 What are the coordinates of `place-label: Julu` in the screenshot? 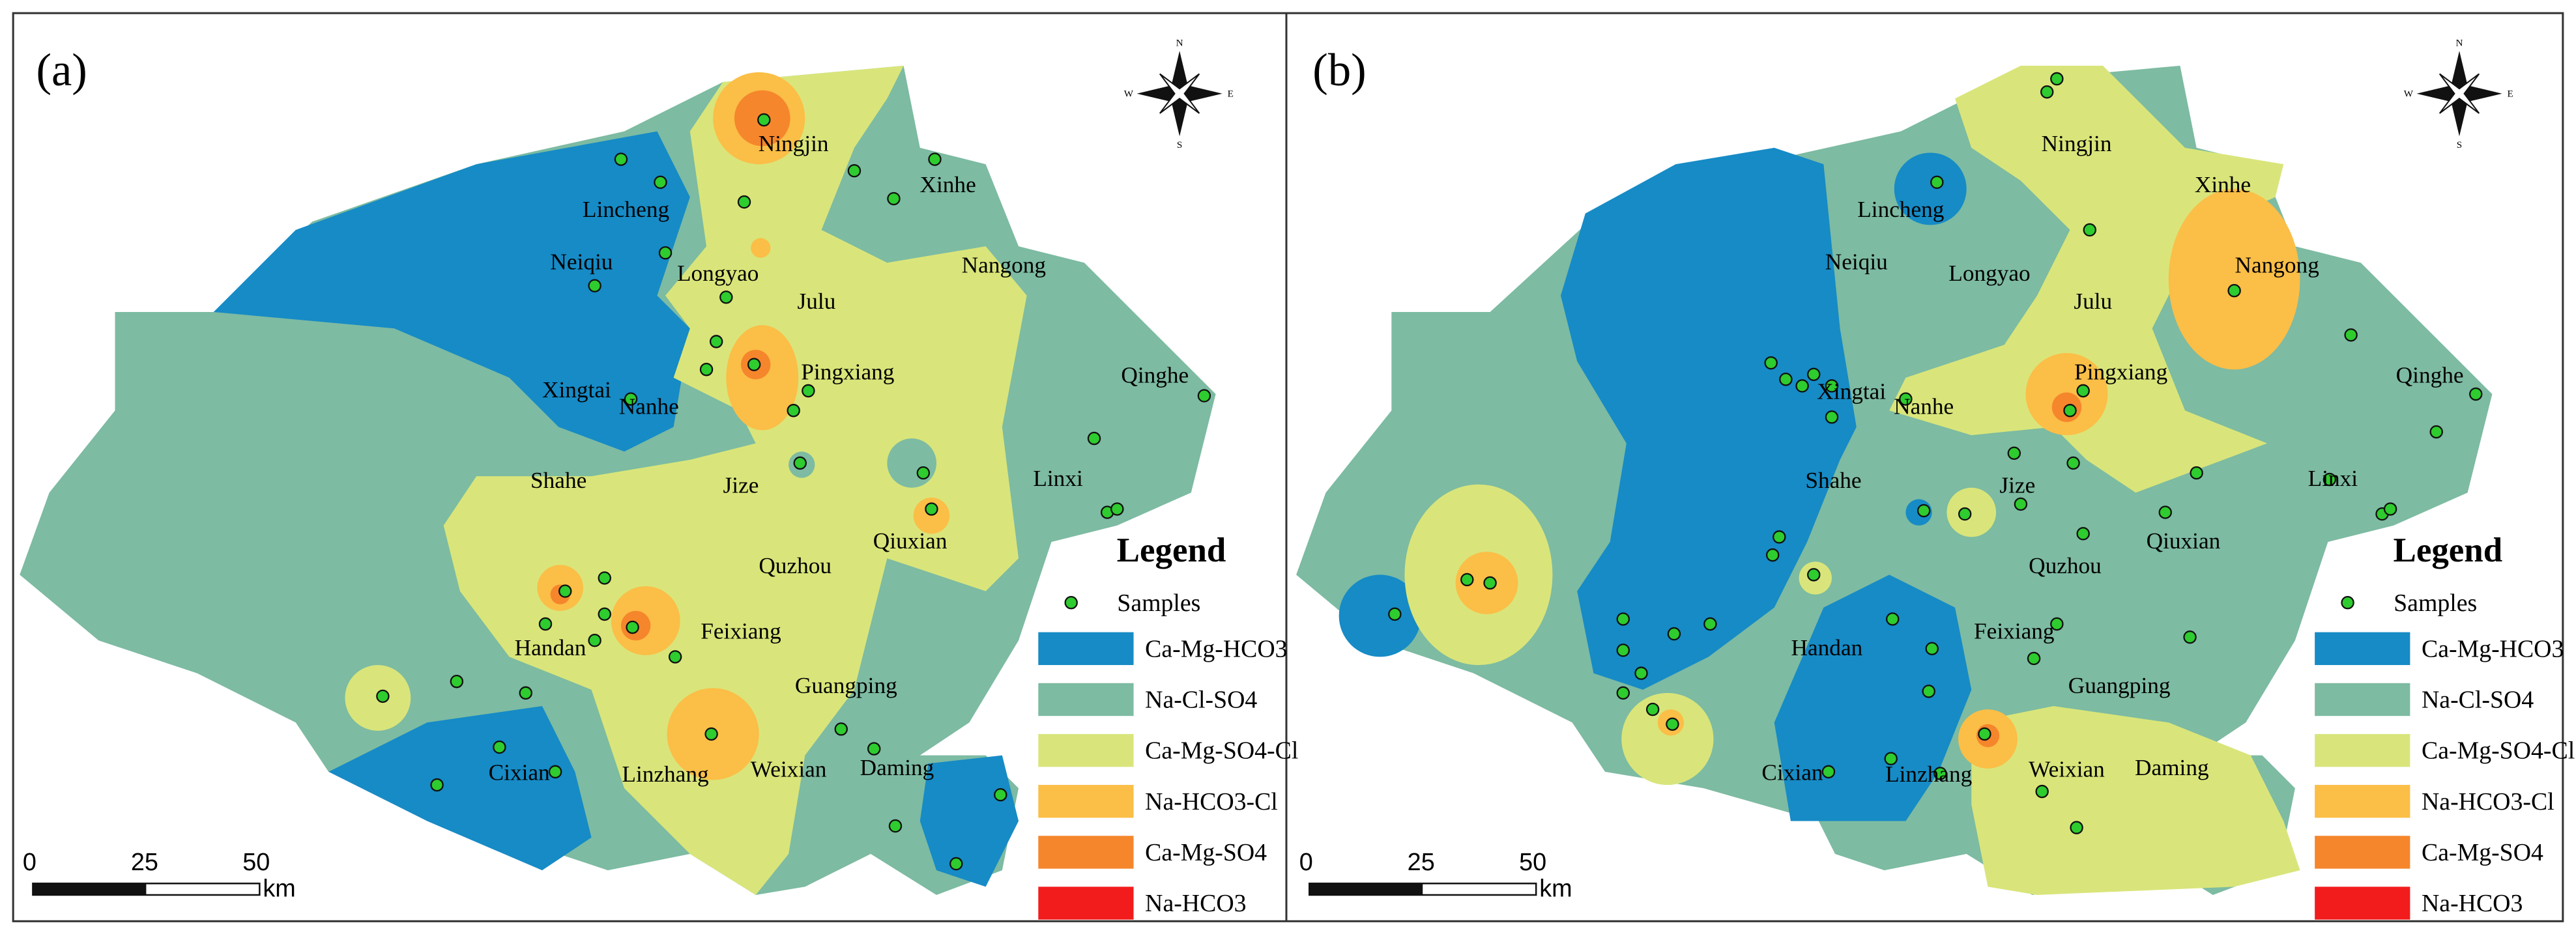 It's located at (817, 302).